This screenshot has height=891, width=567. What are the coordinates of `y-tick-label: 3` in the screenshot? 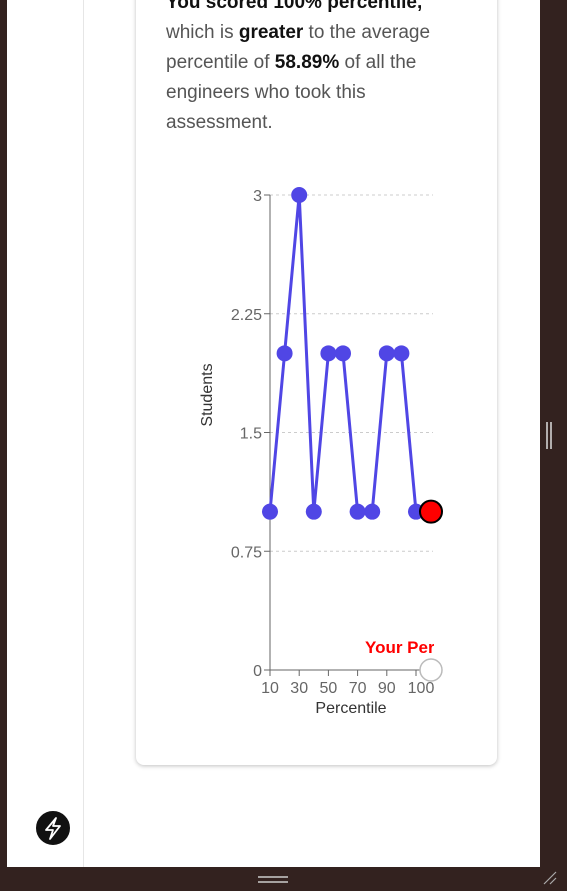 It's located at (257, 196).